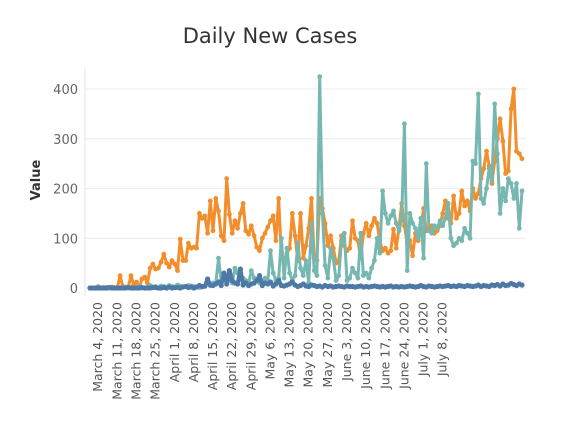 This screenshot has width=567, height=435. I want to click on y-tick-label: 100, so click(65, 239).